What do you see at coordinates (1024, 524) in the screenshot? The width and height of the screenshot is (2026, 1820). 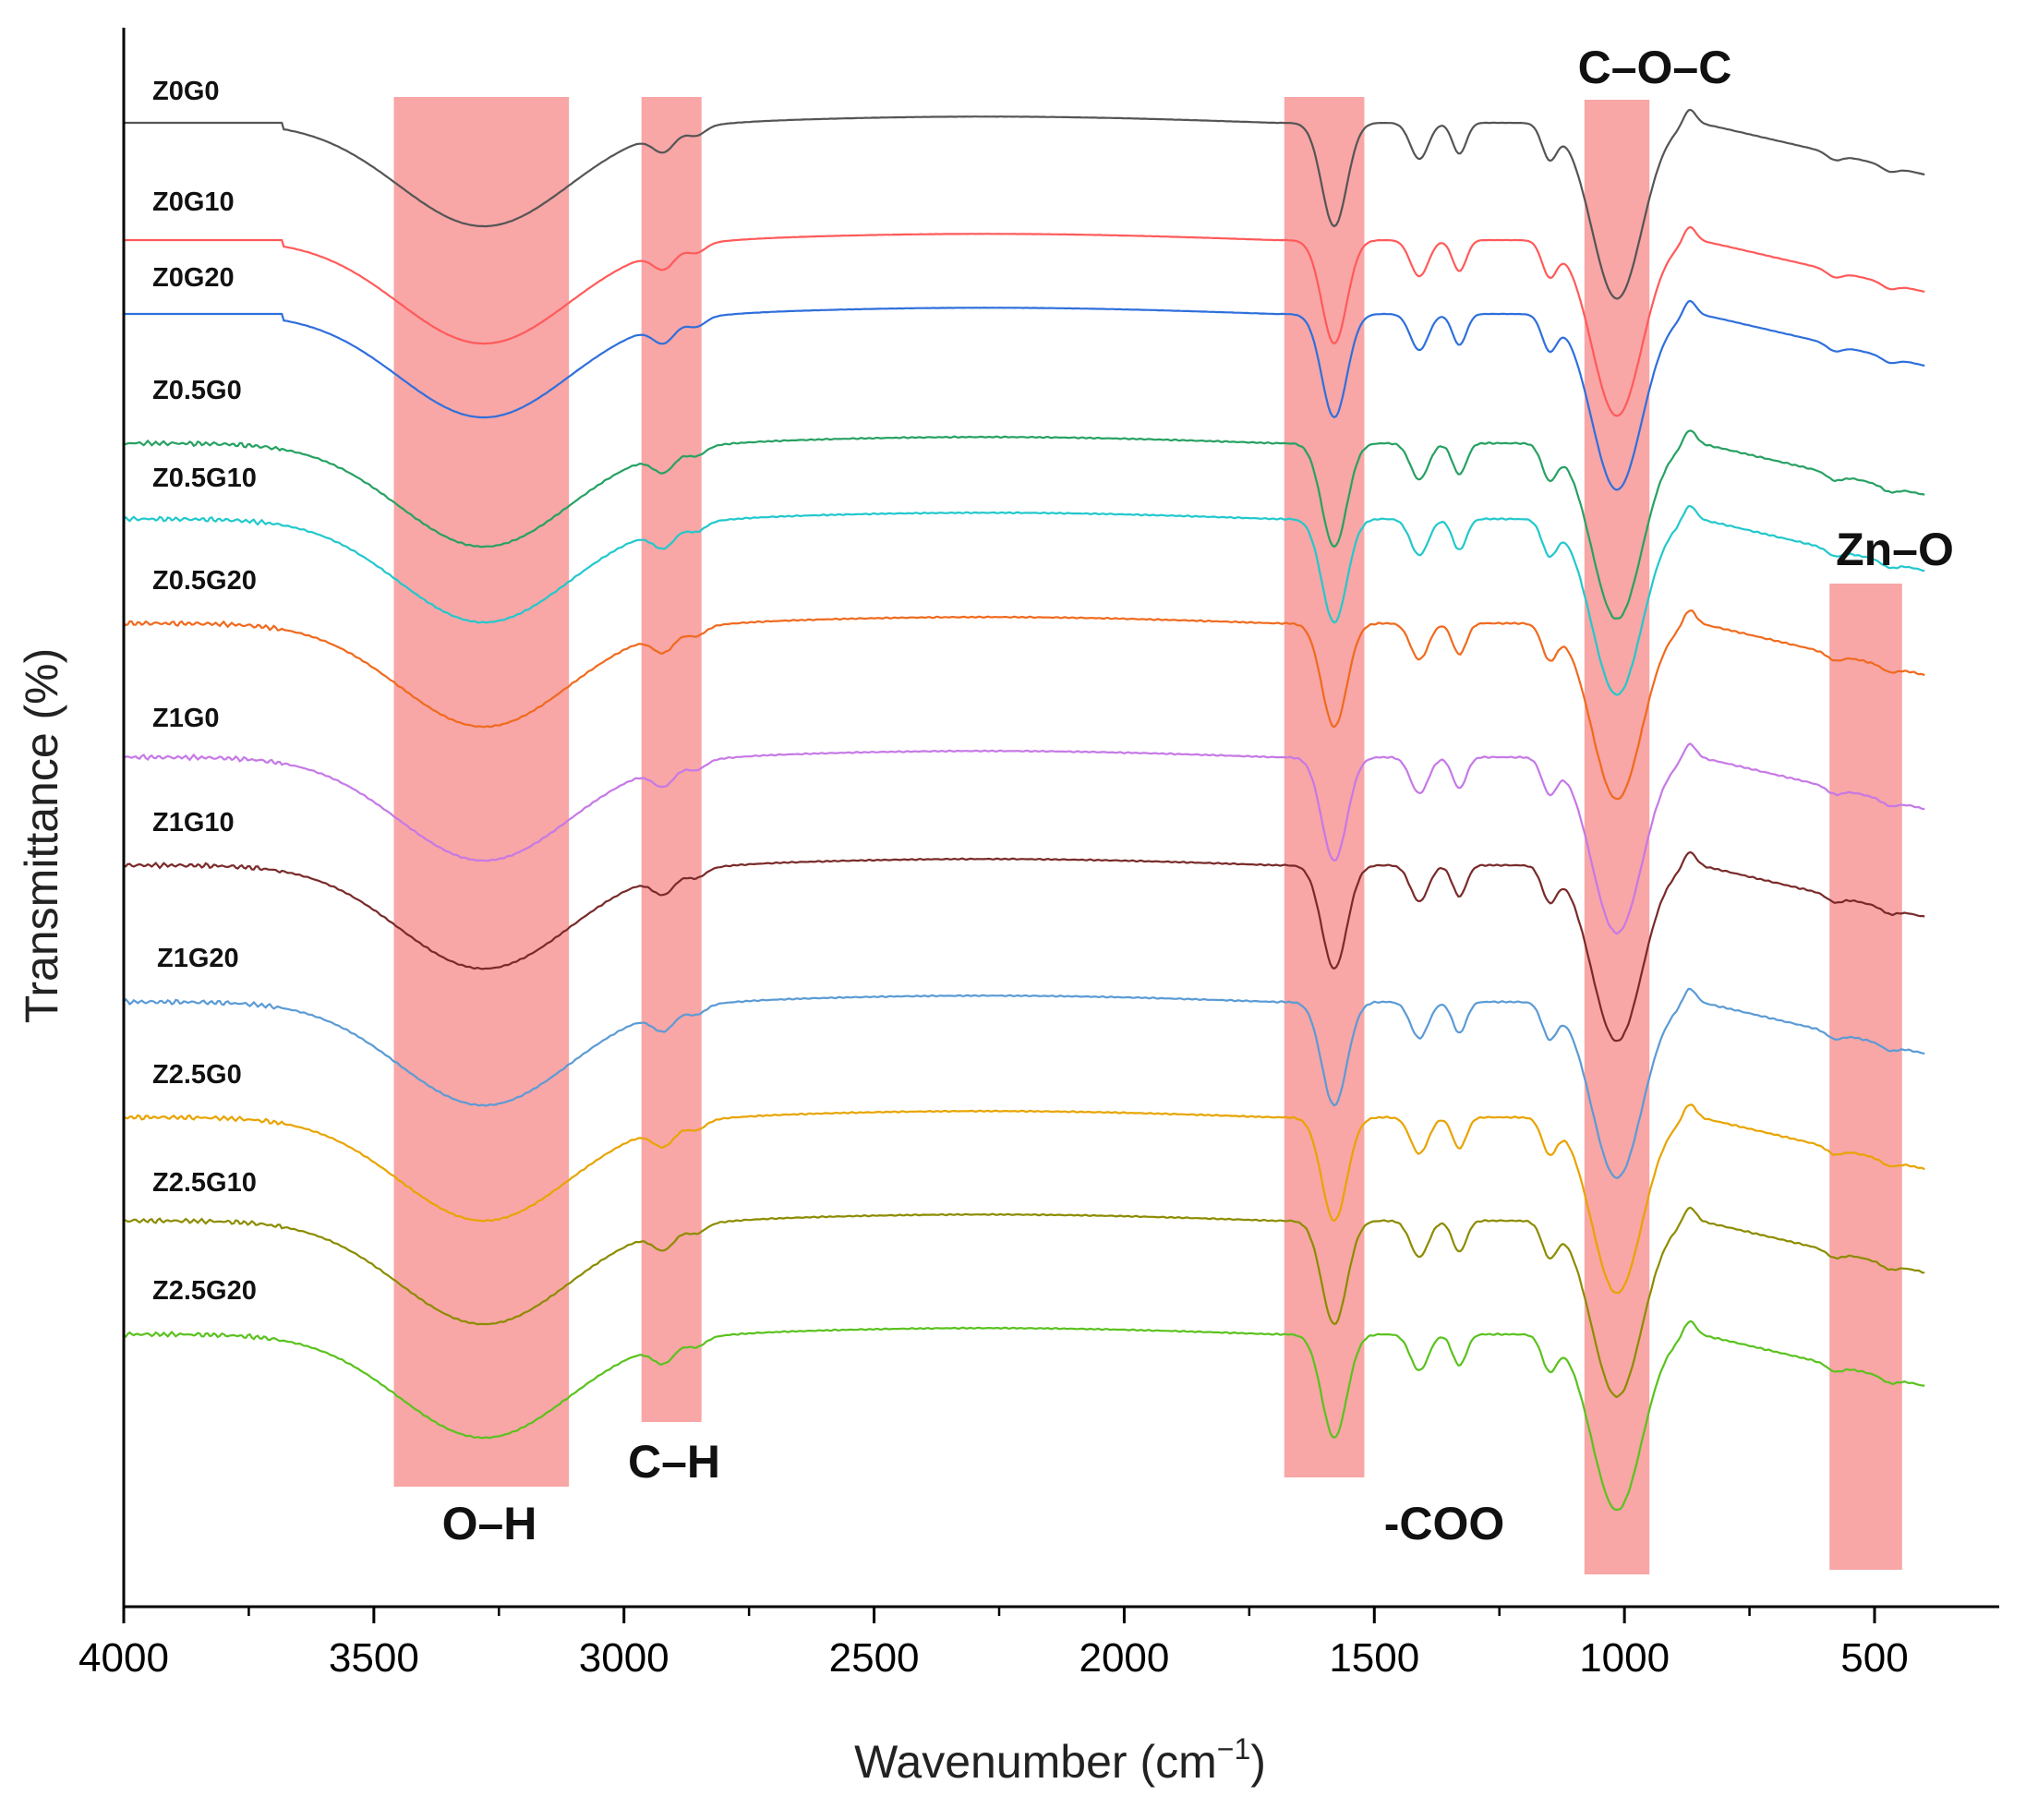 I see `series-line-z0-5g0` at bounding box center [1024, 524].